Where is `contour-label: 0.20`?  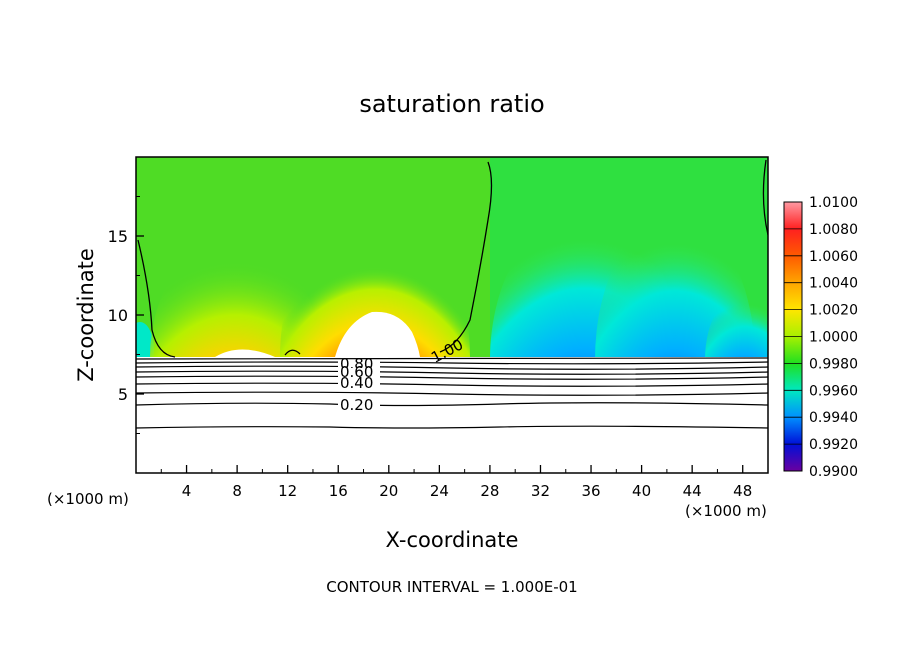
contour-label: 0.20 is located at coordinates (356, 405).